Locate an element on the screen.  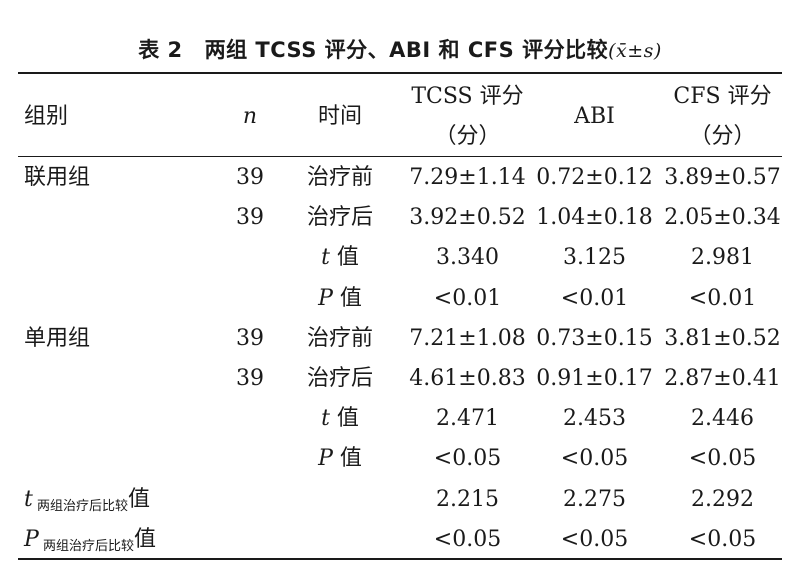
header-tcss-line2: （分） is located at coordinates (467, 136).